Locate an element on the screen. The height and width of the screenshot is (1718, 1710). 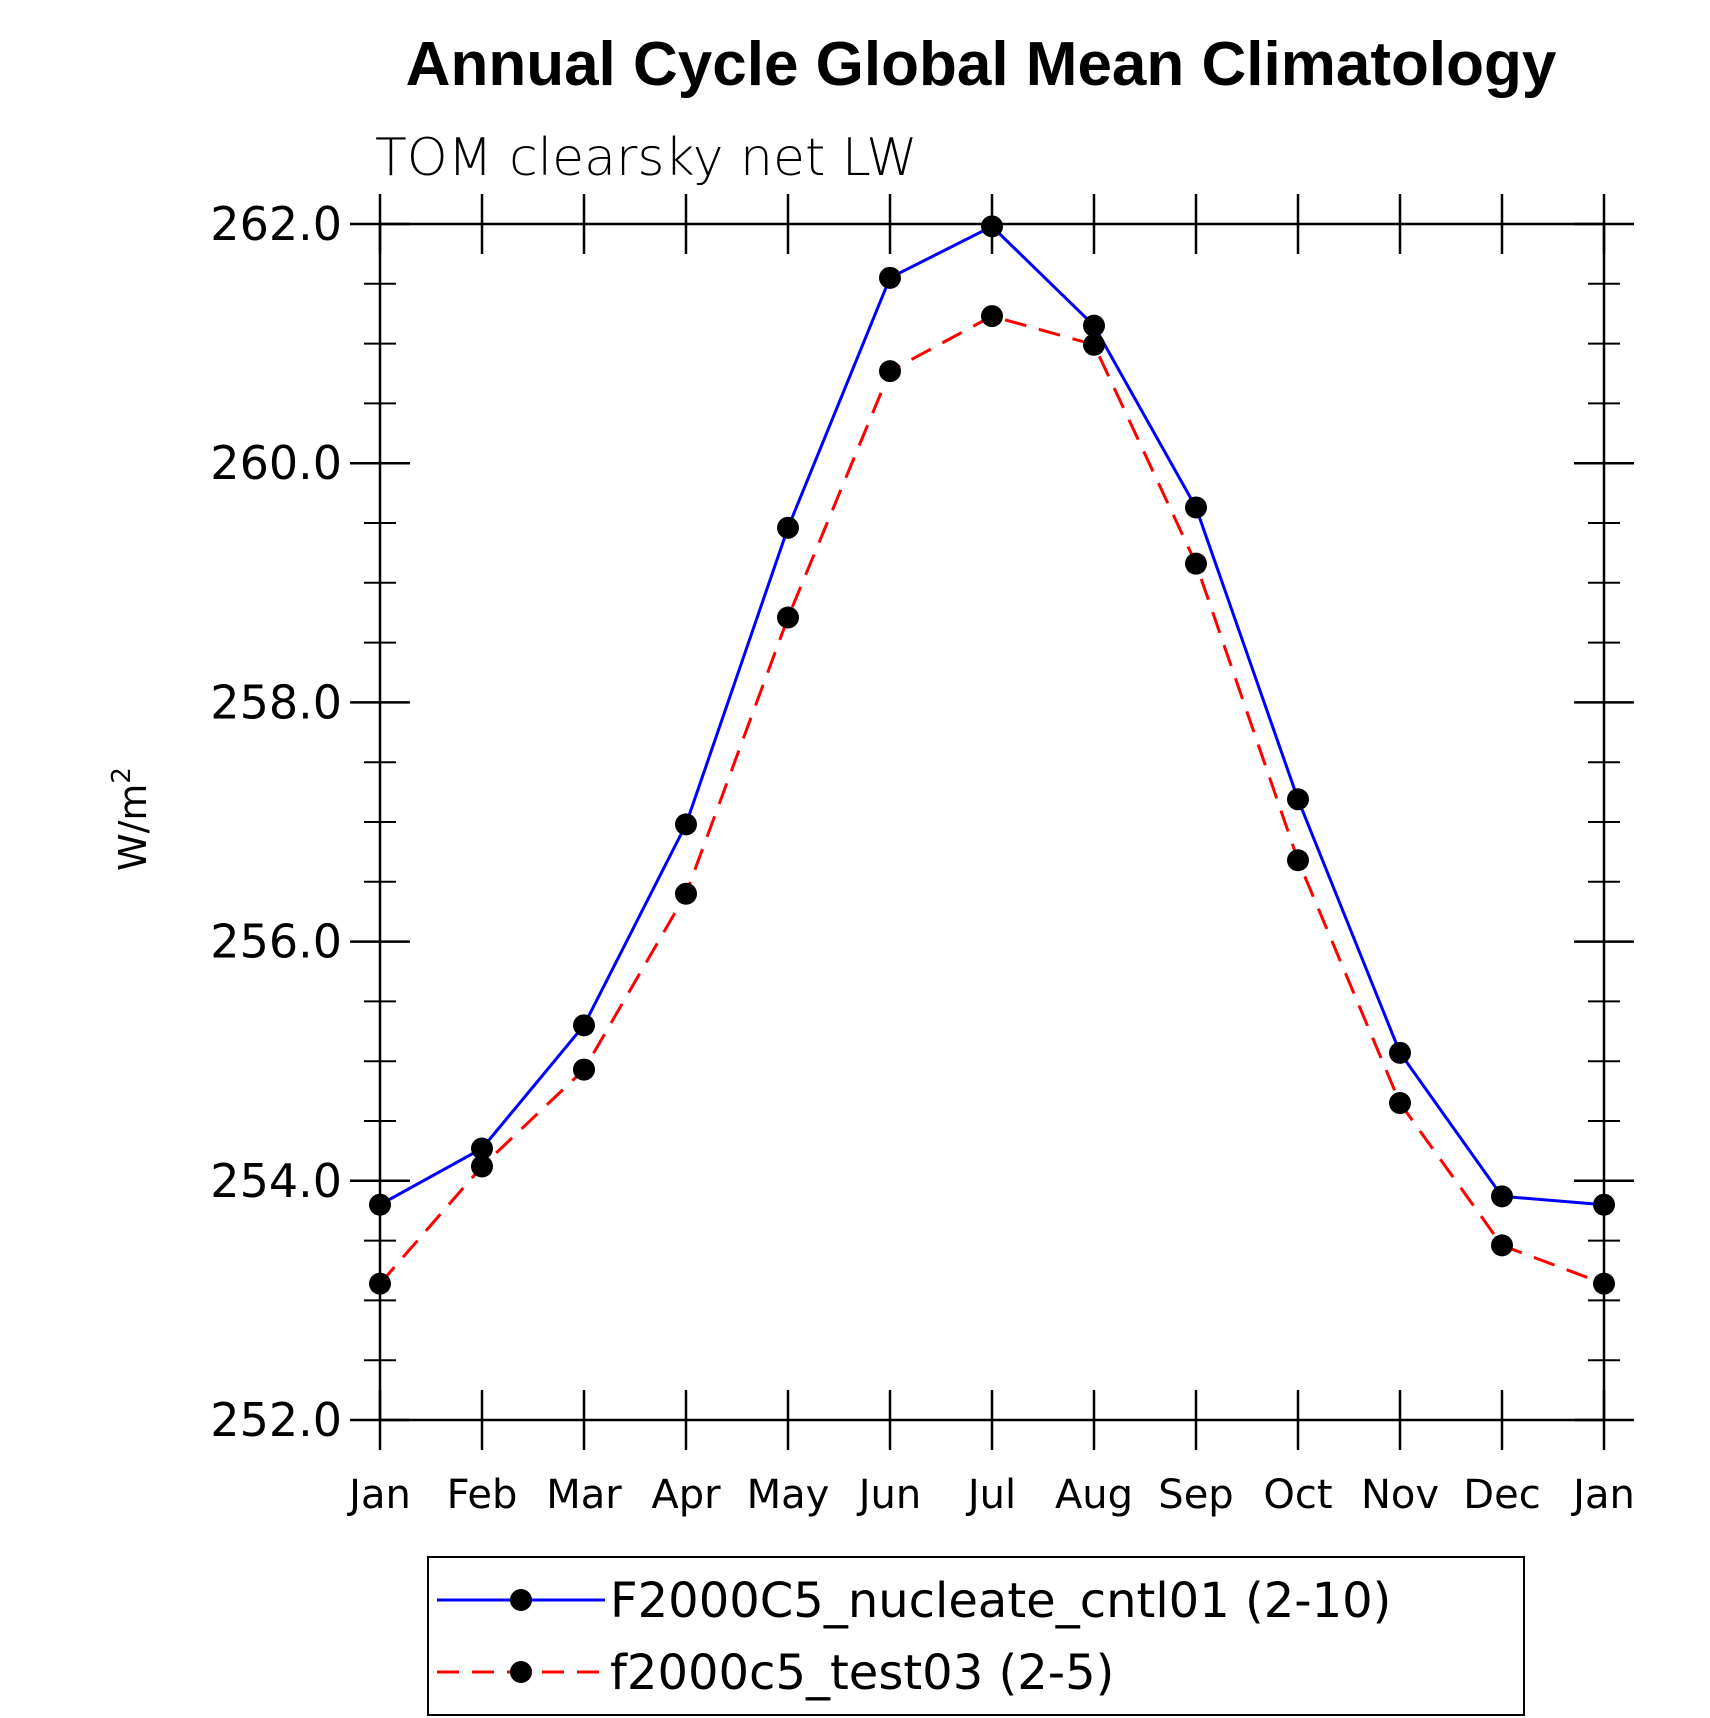
x-tick-label: Aug is located at coordinates (1094, 1495).